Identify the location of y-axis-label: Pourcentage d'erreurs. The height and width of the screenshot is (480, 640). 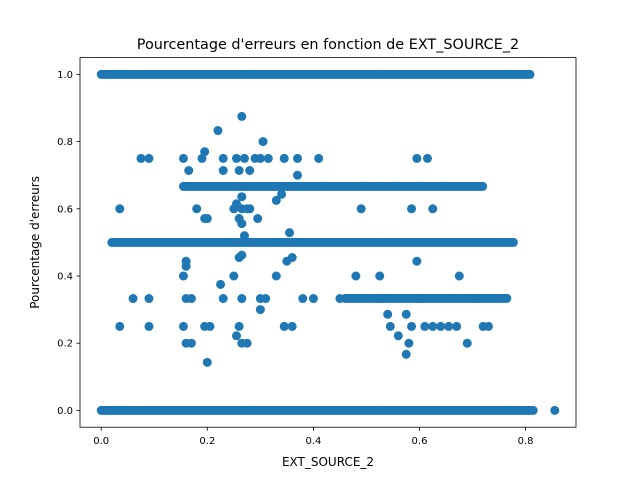
(35, 242).